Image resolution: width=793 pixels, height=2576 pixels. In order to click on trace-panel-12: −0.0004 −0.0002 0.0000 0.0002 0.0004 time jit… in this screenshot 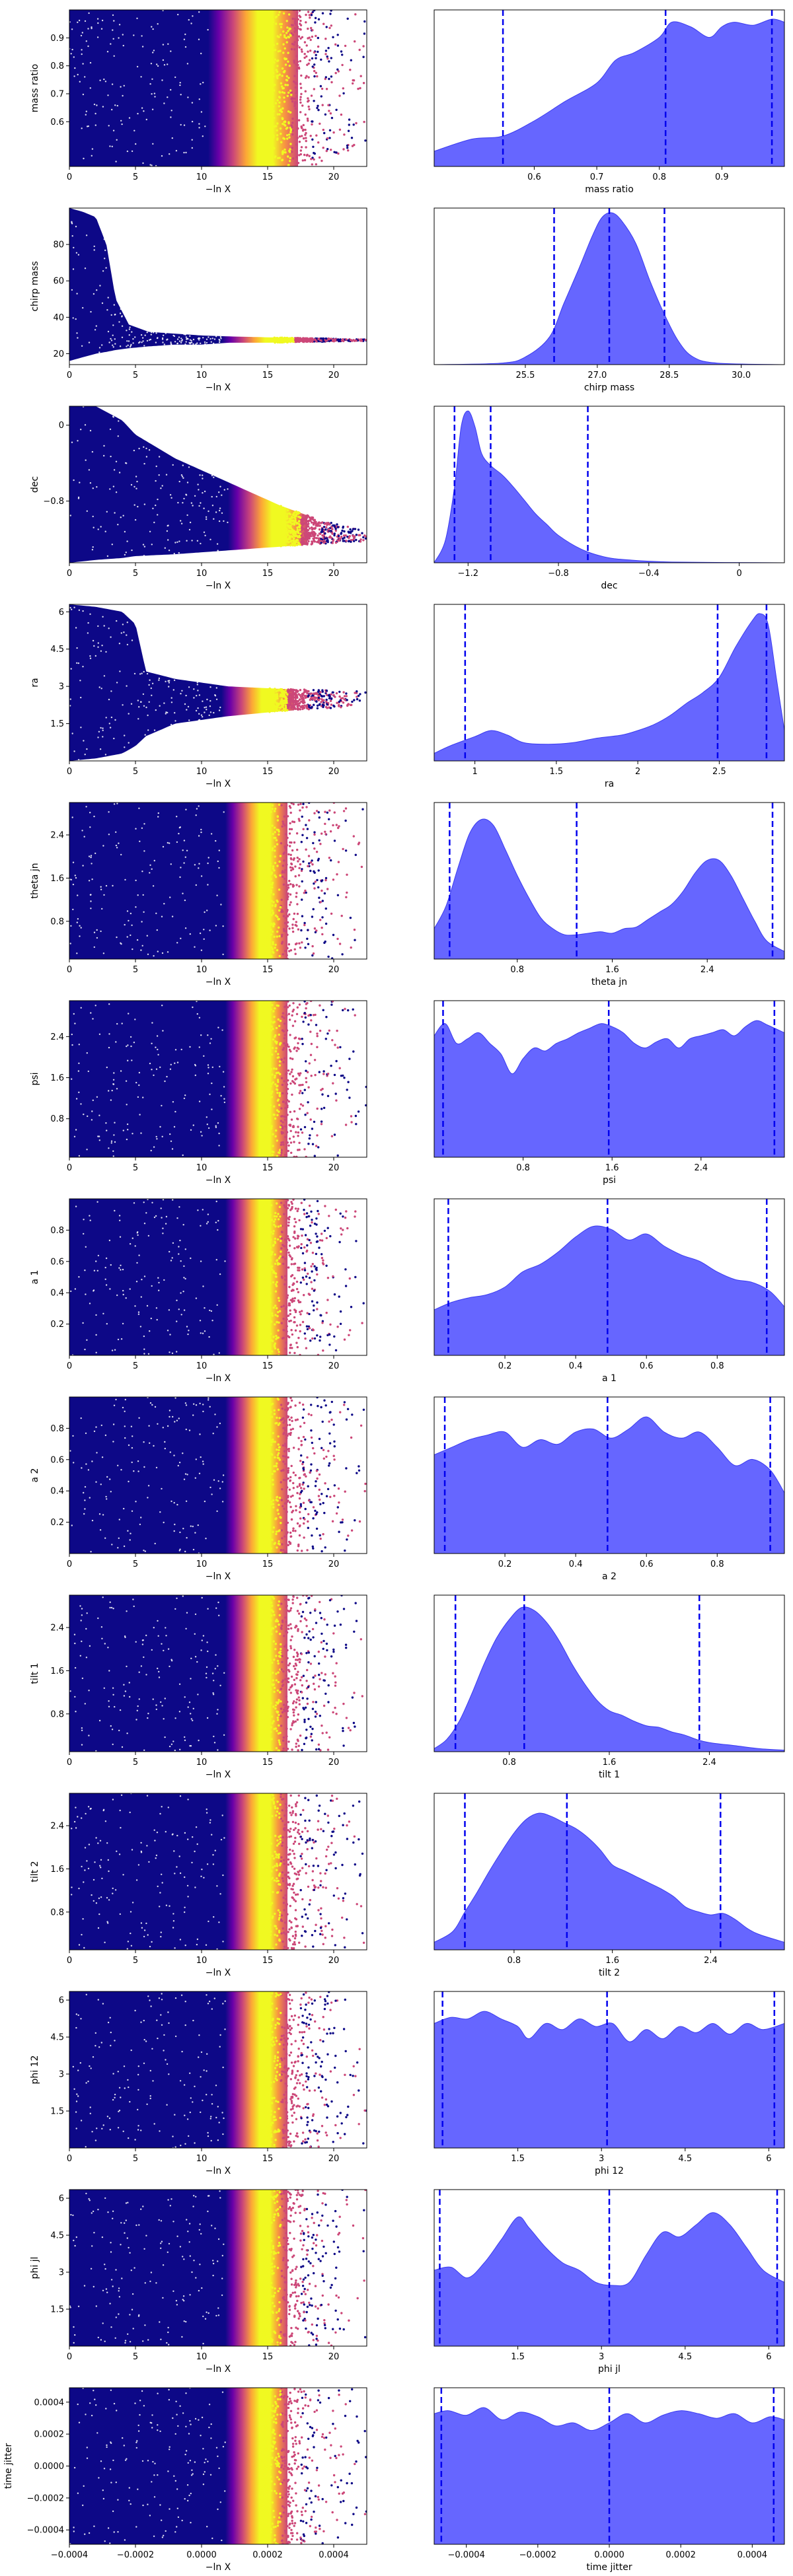, I will do `click(185, 2480)`.